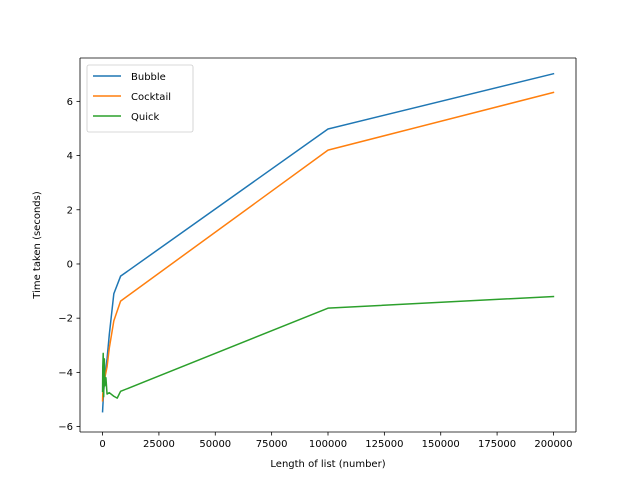  I want to click on y-tick-label: −2, so click(65, 319).